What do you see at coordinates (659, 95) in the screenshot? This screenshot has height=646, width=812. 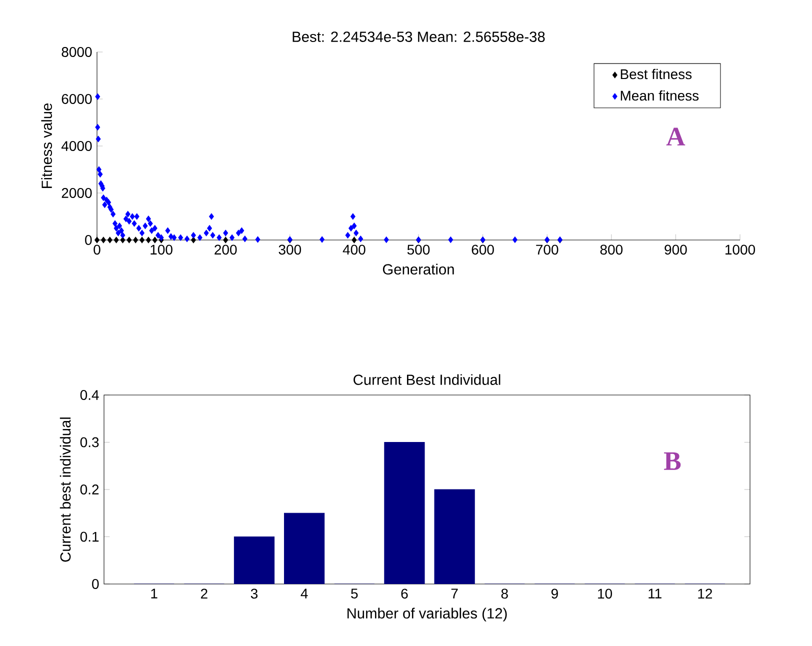 I see `legend-label: Mean fitness` at bounding box center [659, 95].